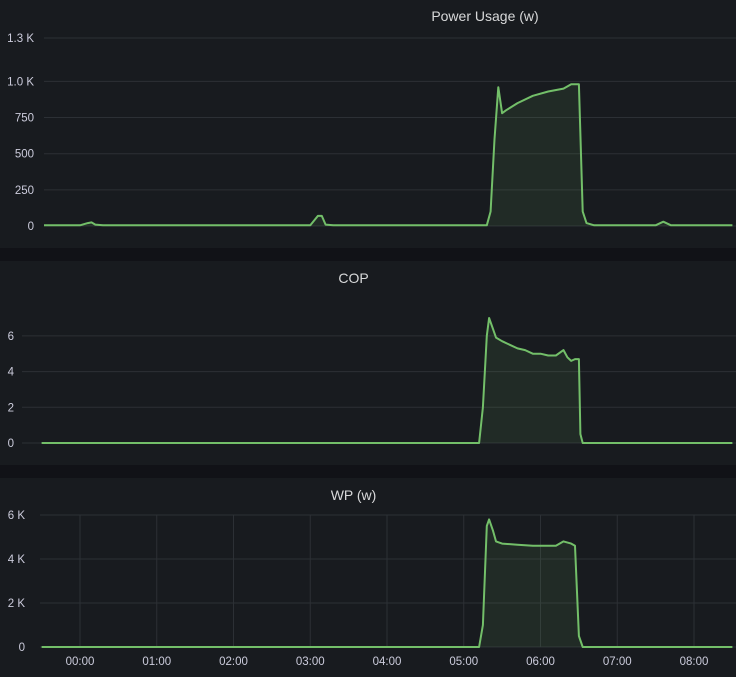 The height and width of the screenshot is (677, 736). I want to click on y-tick-label: 4 K, so click(17, 560).